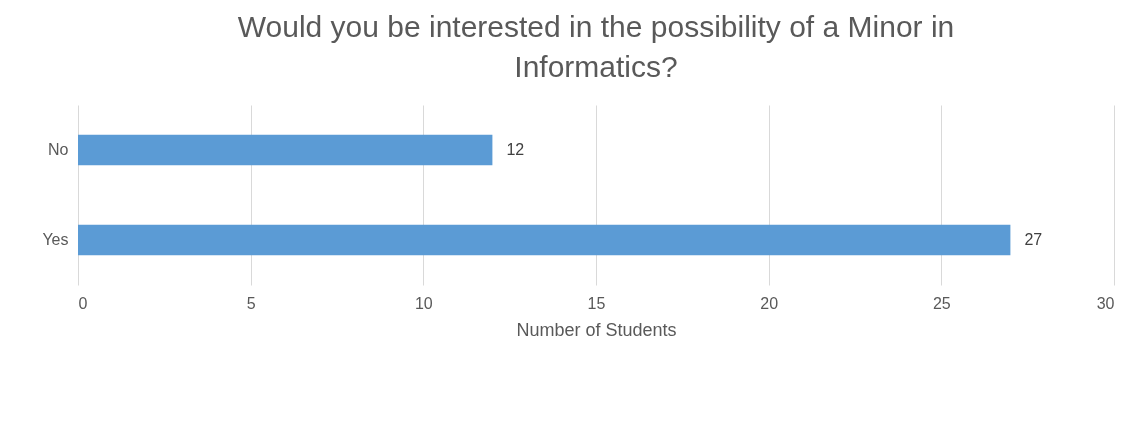  I want to click on x-tick-label: 25, so click(941, 303).